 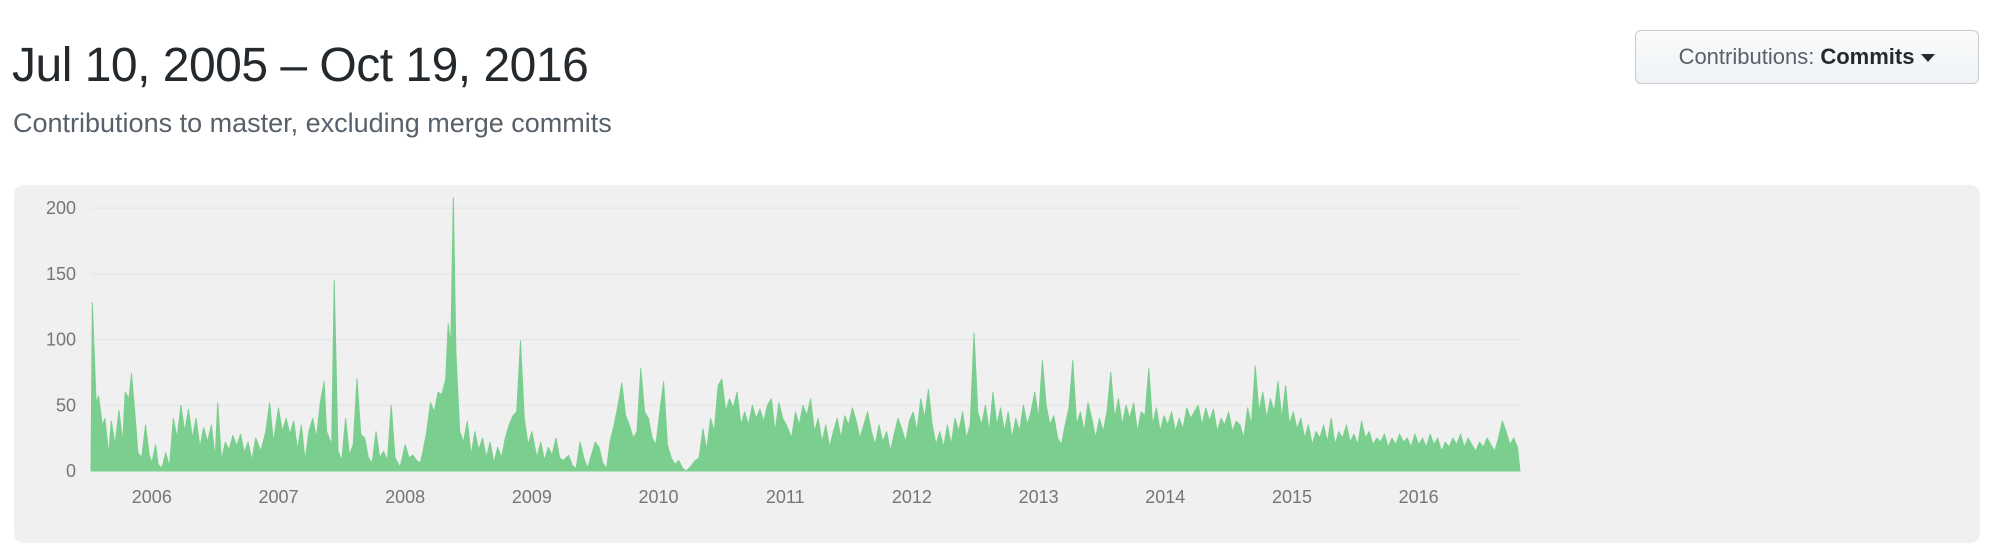 I want to click on x-tick-label: 2013, so click(x=1039, y=497).